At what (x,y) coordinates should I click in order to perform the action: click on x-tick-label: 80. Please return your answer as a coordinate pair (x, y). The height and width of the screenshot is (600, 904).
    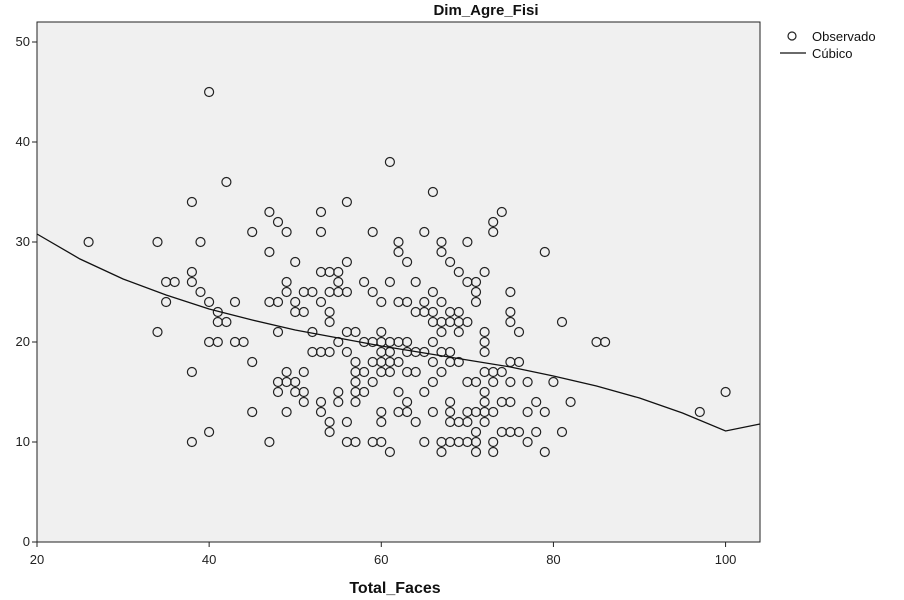
    Looking at the image, I should click on (553, 559).